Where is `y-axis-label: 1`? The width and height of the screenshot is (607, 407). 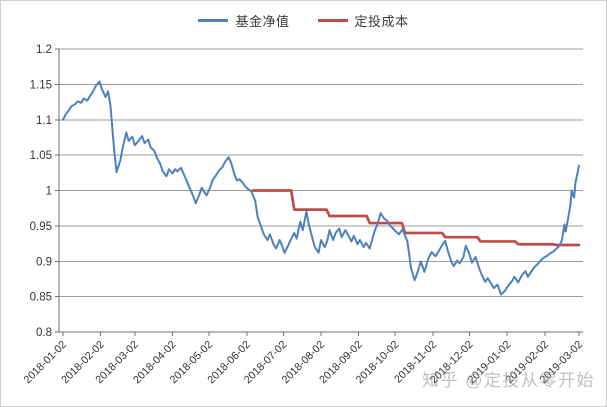 y-axis-label: 1 is located at coordinates (49, 192).